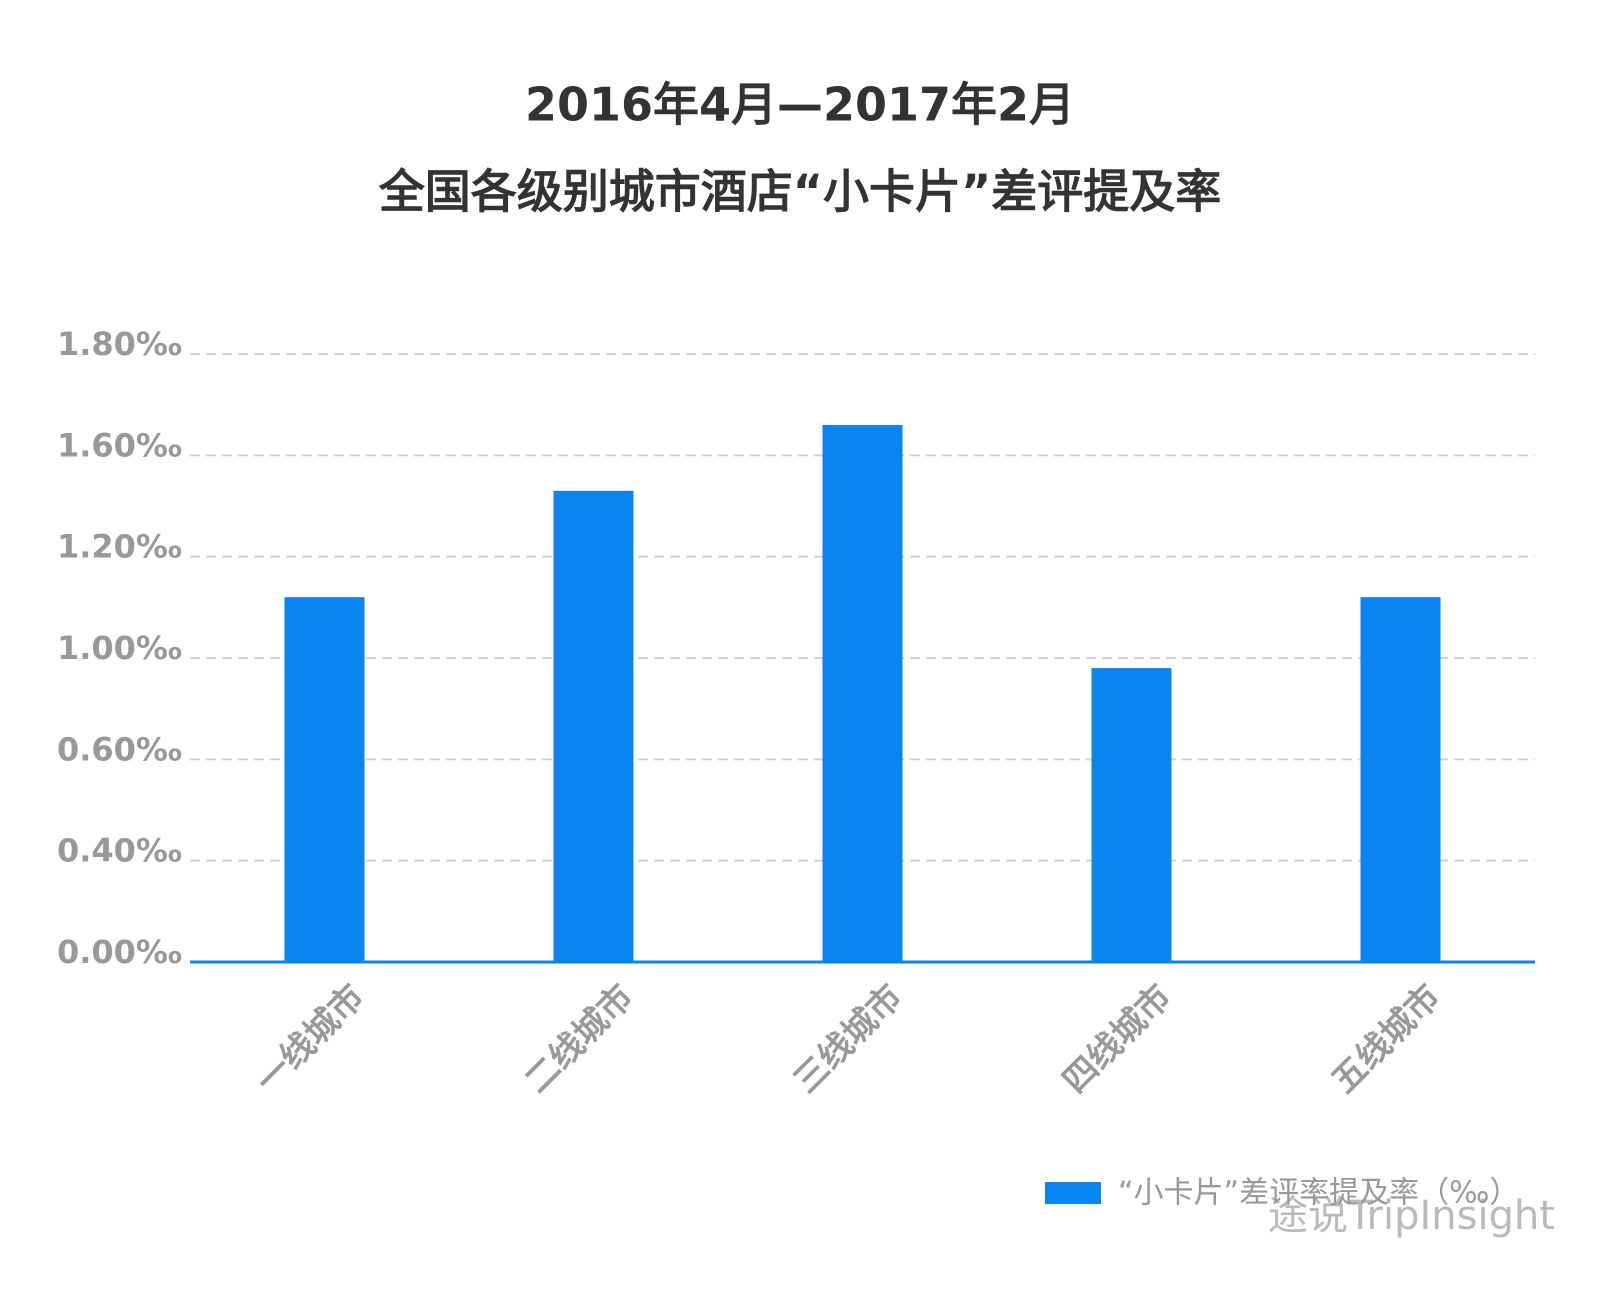 The width and height of the screenshot is (1600, 1290). I want to click on y-tick-label: 1.20‰, so click(119, 547).